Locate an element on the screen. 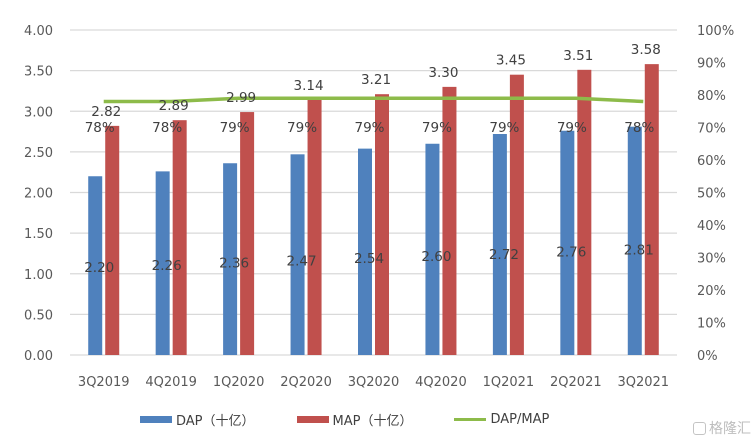 The image size is (755, 444). x-tick-label: 2Q2020 is located at coordinates (306, 382).